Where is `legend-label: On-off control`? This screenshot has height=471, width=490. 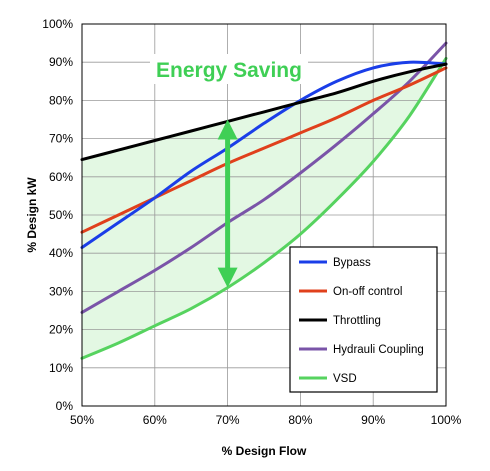
legend-label: On-off control is located at coordinates (367, 292).